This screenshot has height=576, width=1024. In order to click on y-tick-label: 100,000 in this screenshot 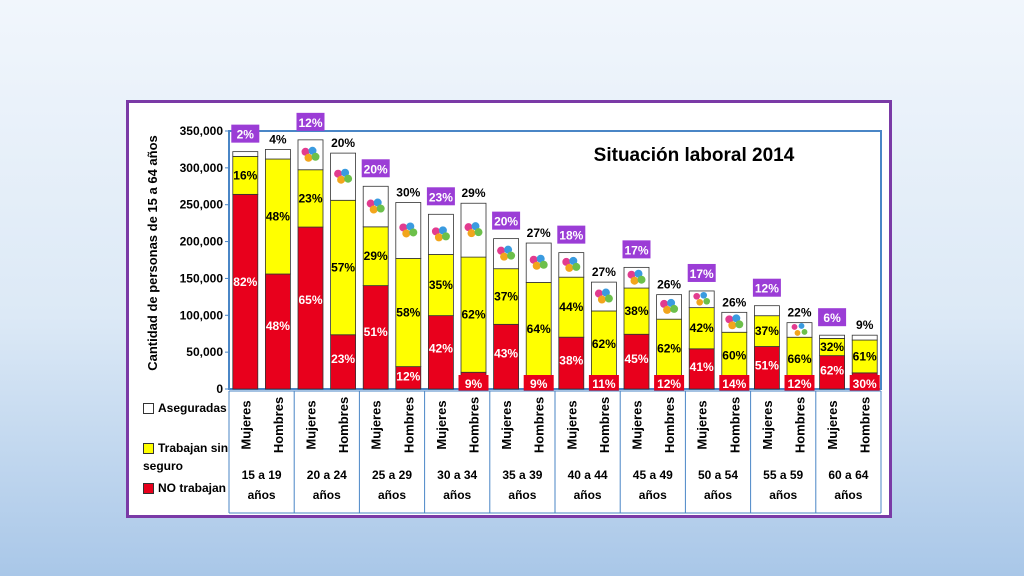, I will do `click(202, 315)`.